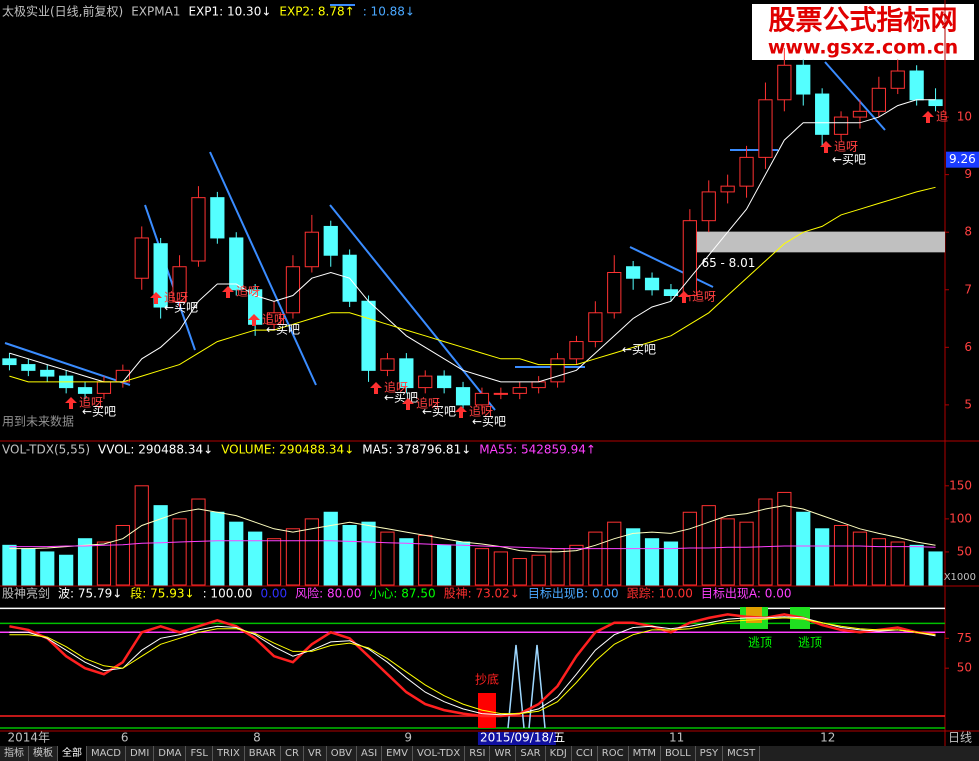 The width and height of the screenshot is (979, 761). What do you see at coordinates (439, 753) in the screenshot?
I see `tab: VOL-TDX` at bounding box center [439, 753].